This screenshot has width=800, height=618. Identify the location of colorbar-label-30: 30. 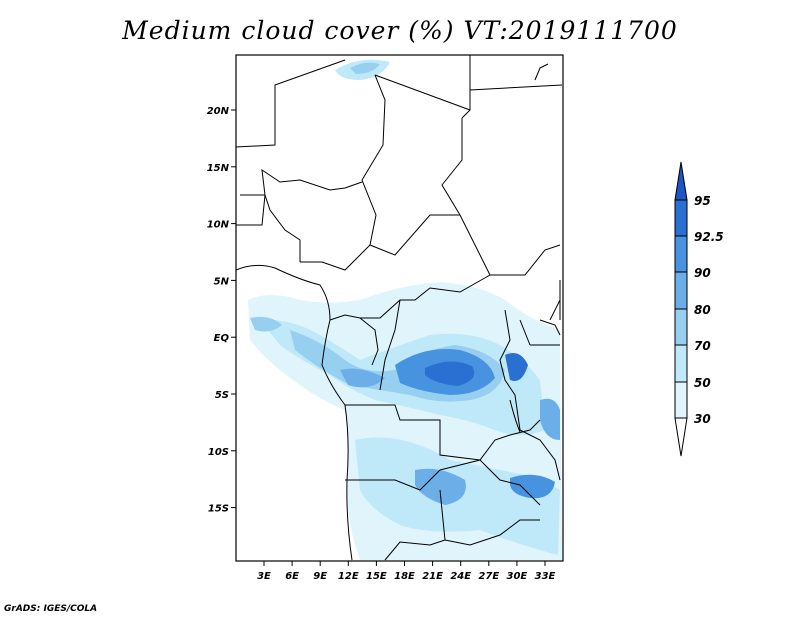
(702, 419).